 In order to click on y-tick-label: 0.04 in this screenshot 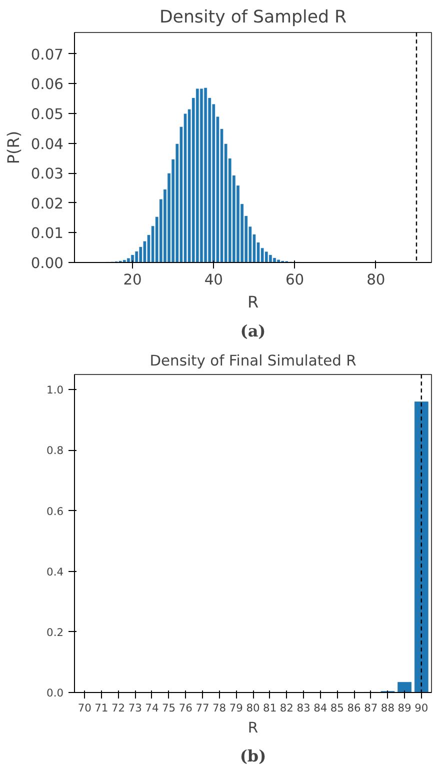, I will do `click(47, 144)`.